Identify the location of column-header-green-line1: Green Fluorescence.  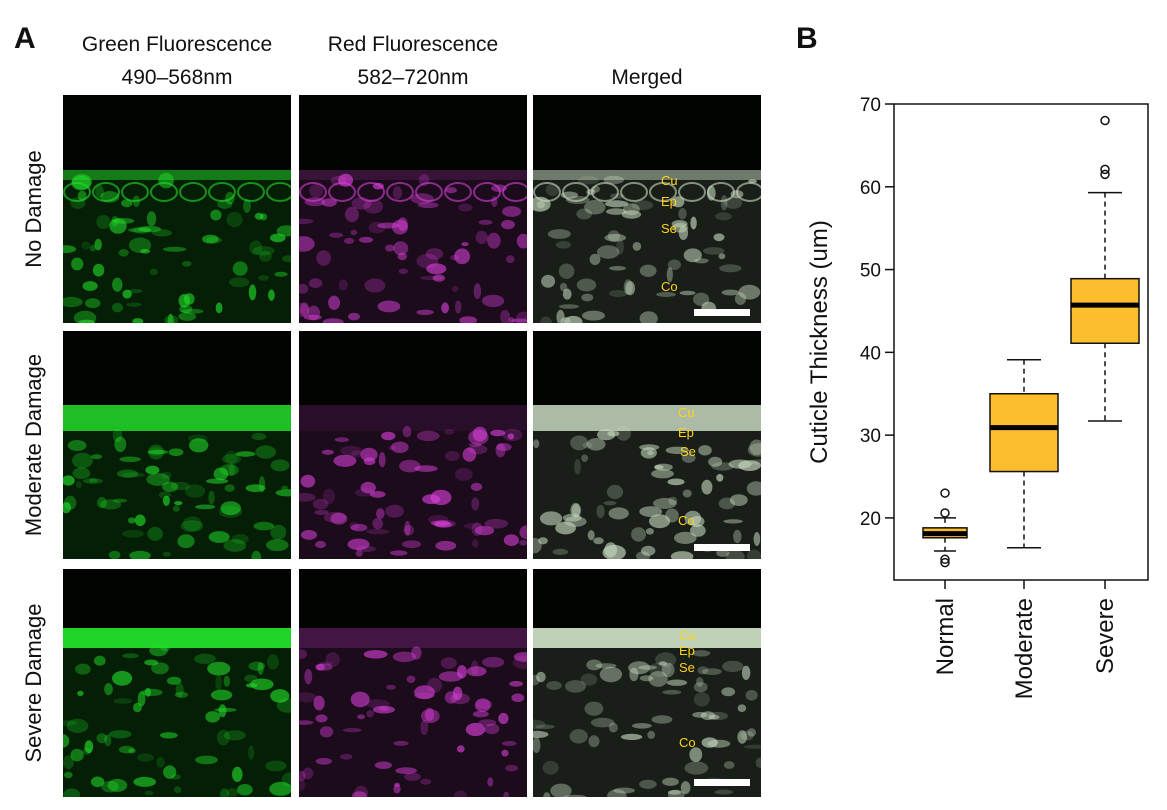
(177, 44).